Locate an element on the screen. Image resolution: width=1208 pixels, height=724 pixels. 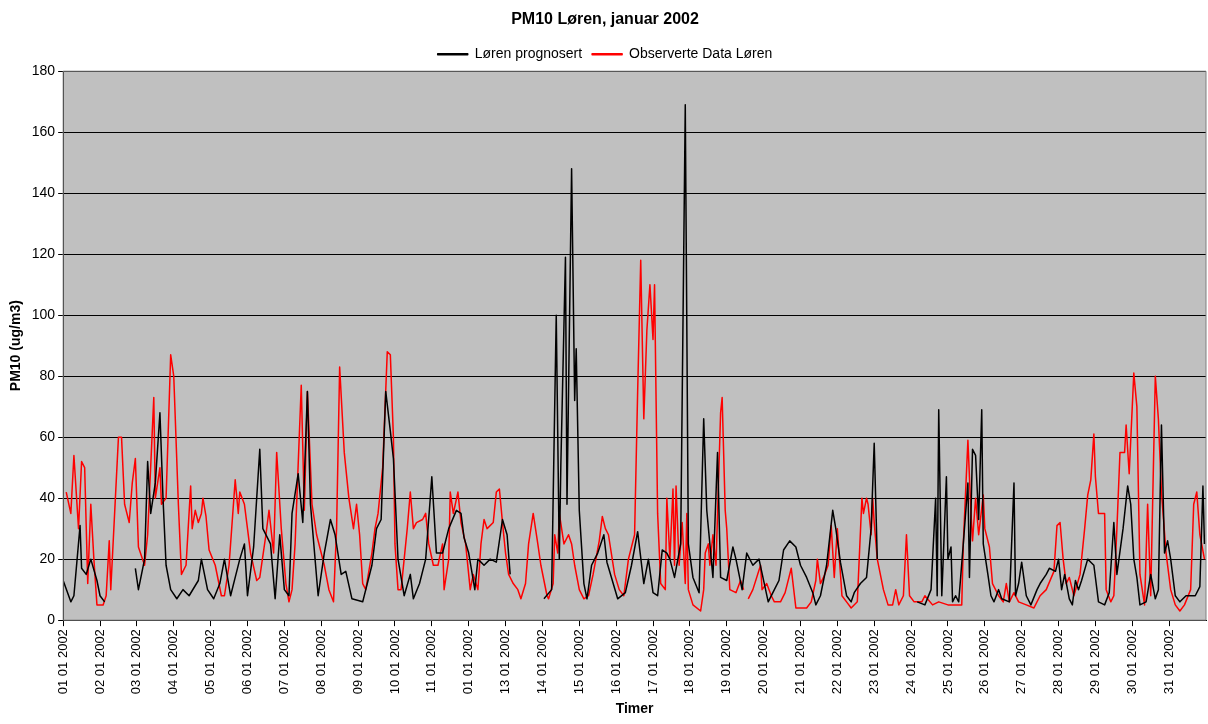
x-tick-label: 13 01 2002 is located at coordinates (505, 662).